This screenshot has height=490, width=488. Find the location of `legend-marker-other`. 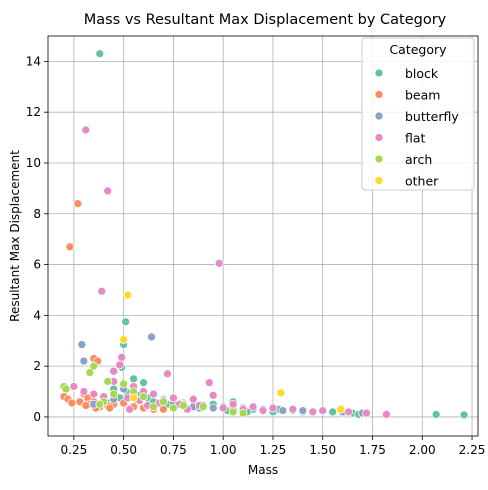

legend-marker-other is located at coordinates (379, 180).